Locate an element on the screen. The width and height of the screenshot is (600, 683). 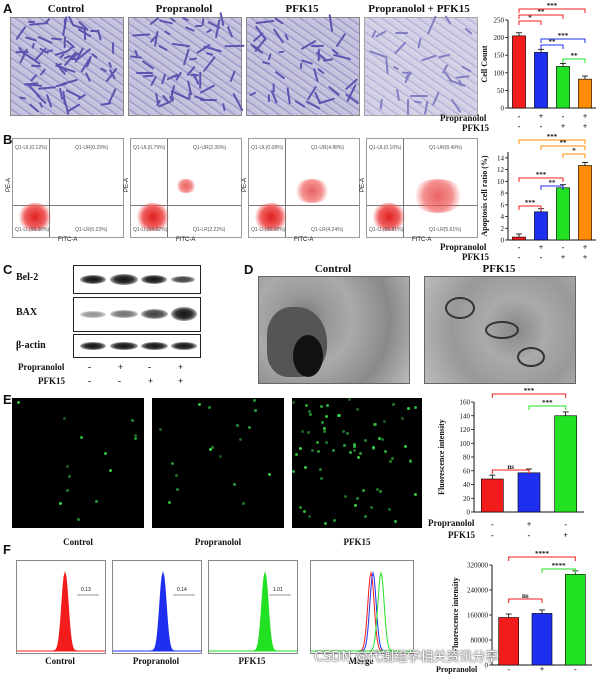
quadrant-ur: Q1-UR(2.39%) is located at coordinates (210, 148).